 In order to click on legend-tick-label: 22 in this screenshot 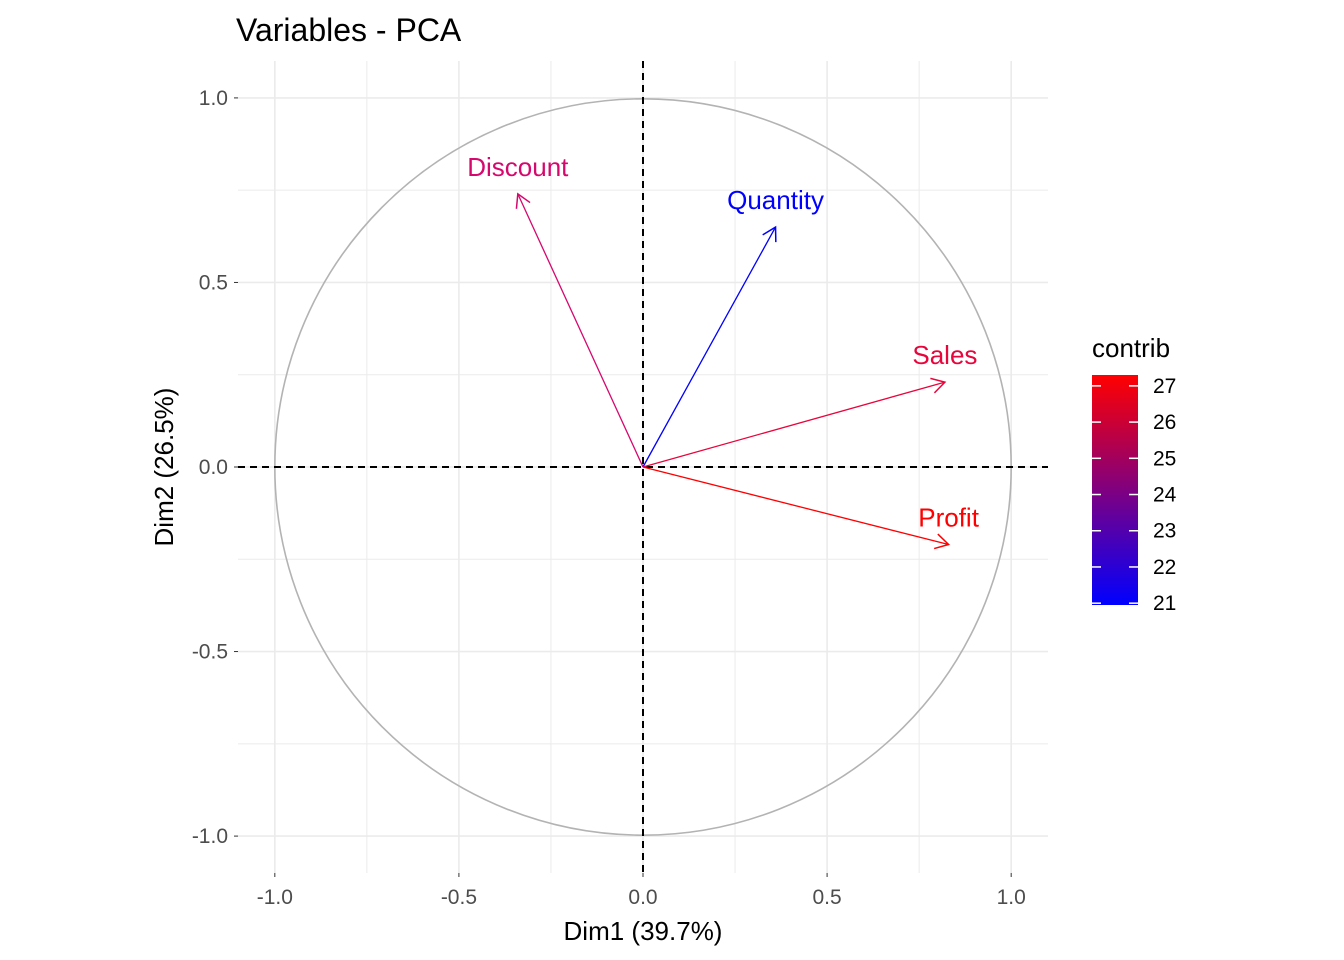, I will do `click(1164, 567)`.